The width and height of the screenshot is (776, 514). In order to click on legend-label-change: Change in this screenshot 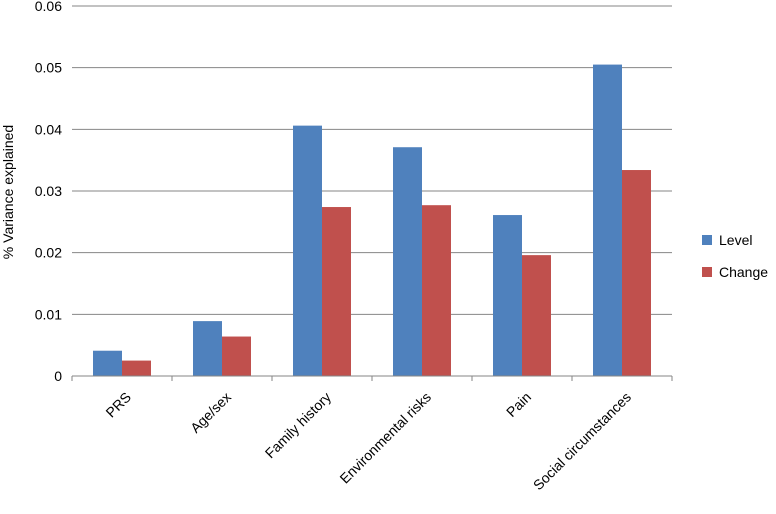, I will do `click(743, 272)`.